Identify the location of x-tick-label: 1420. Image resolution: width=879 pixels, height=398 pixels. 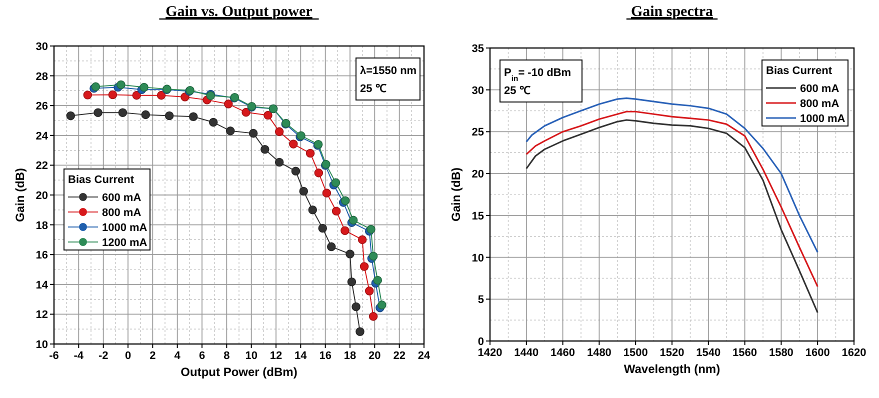
(490, 353).